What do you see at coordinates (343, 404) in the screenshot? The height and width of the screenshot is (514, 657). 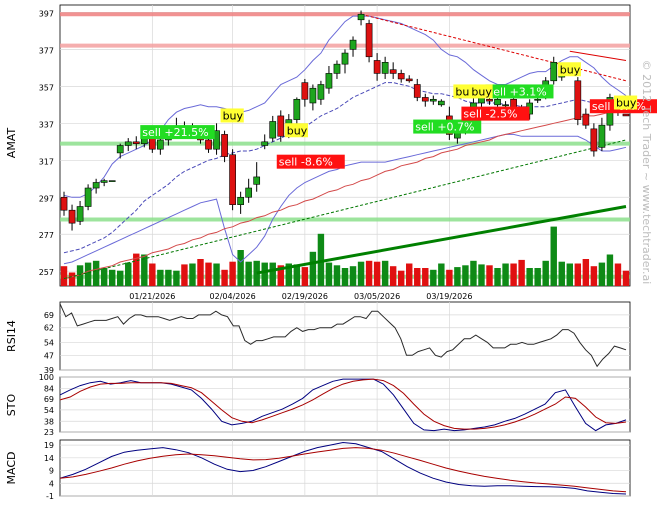 I see `stochastic-series-line` at bounding box center [343, 404].